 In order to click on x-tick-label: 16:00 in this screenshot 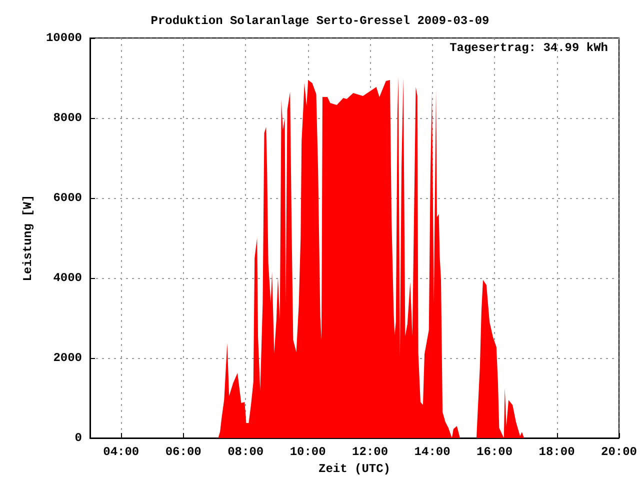, I will do `click(494, 452)`.